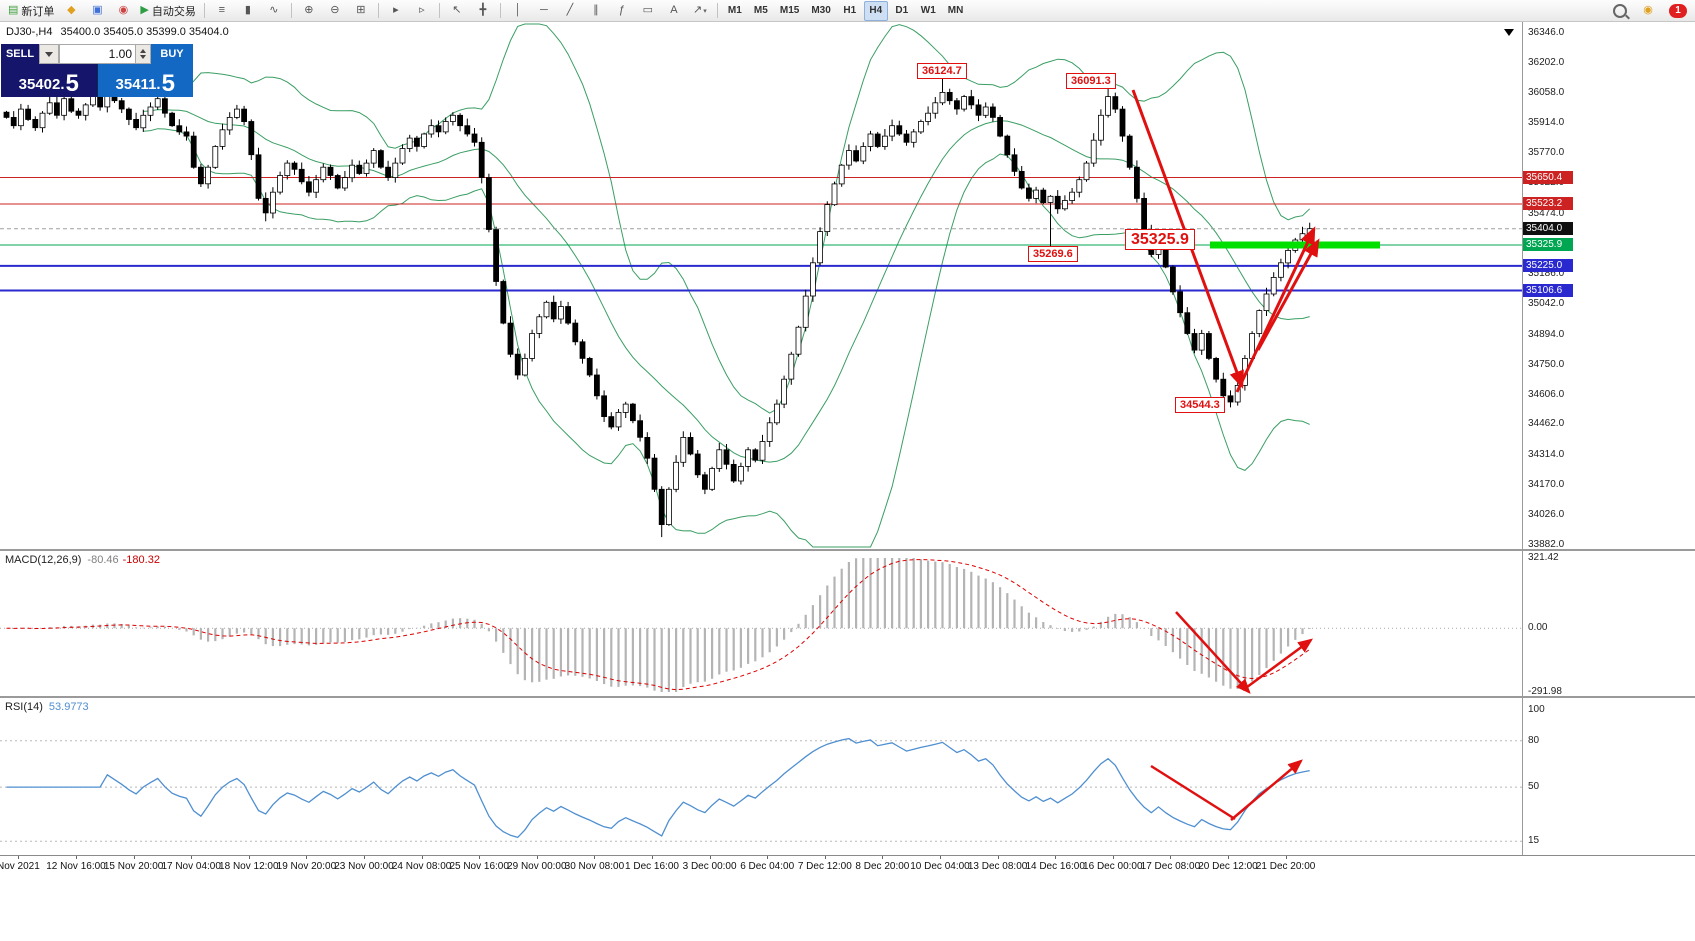 This screenshot has width=1695, height=941. I want to click on volume-value: 1.00, so click(120, 54).